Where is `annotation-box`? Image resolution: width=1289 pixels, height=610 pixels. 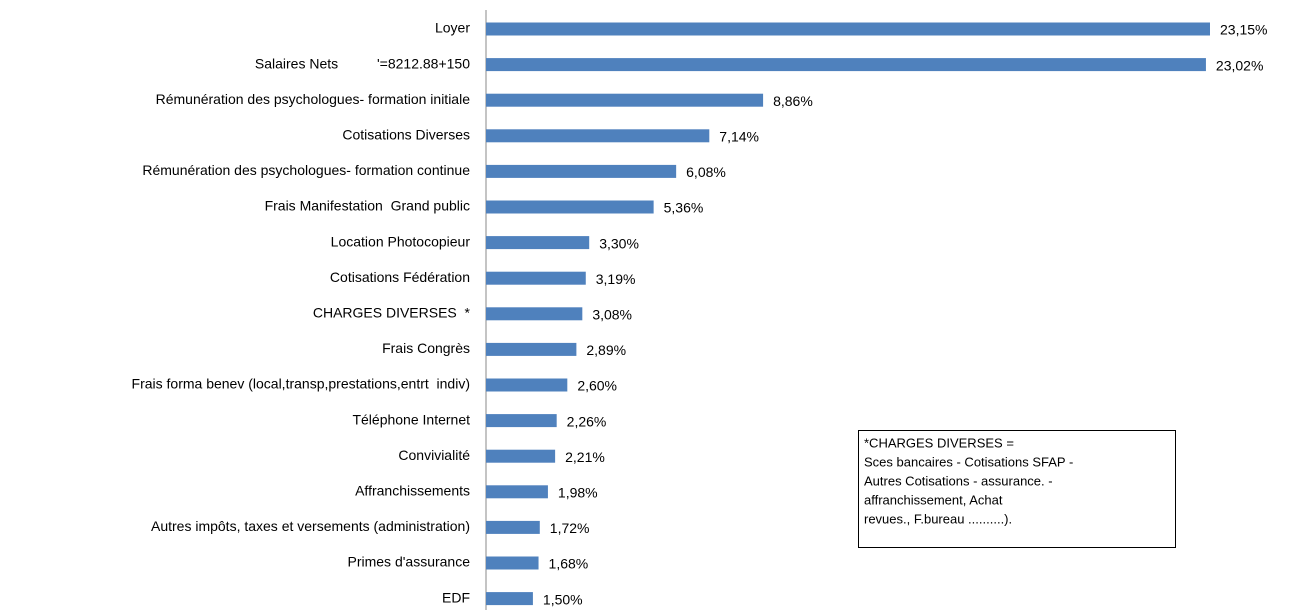 annotation-box is located at coordinates (1017, 489).